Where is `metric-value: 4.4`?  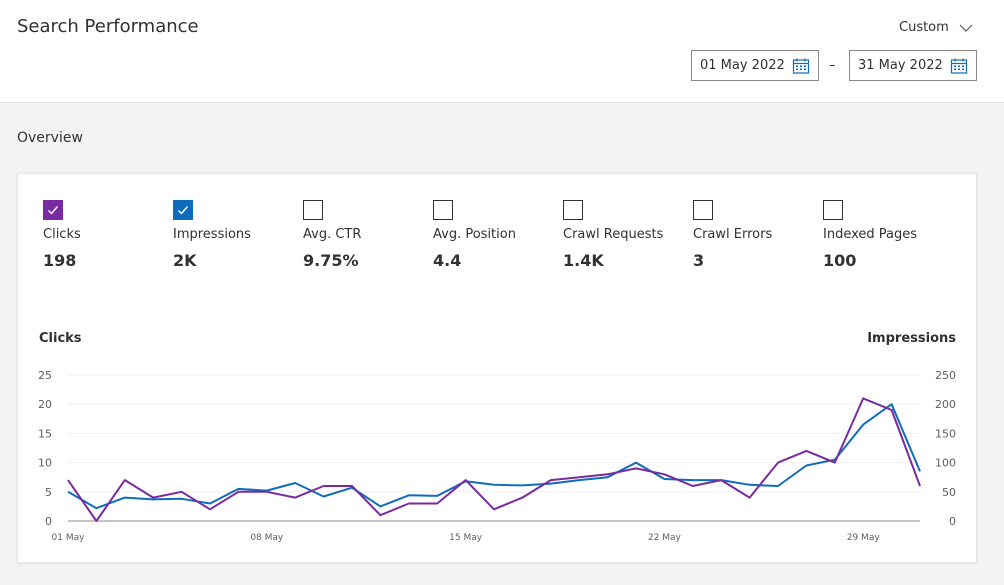
metric-value: 4.4 is located at coordinates (447, 260).